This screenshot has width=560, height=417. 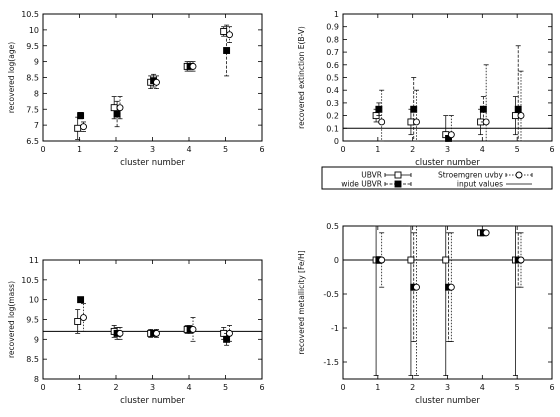 I want to click on legend-label: wide UBVR, so click(x=361, y=184).